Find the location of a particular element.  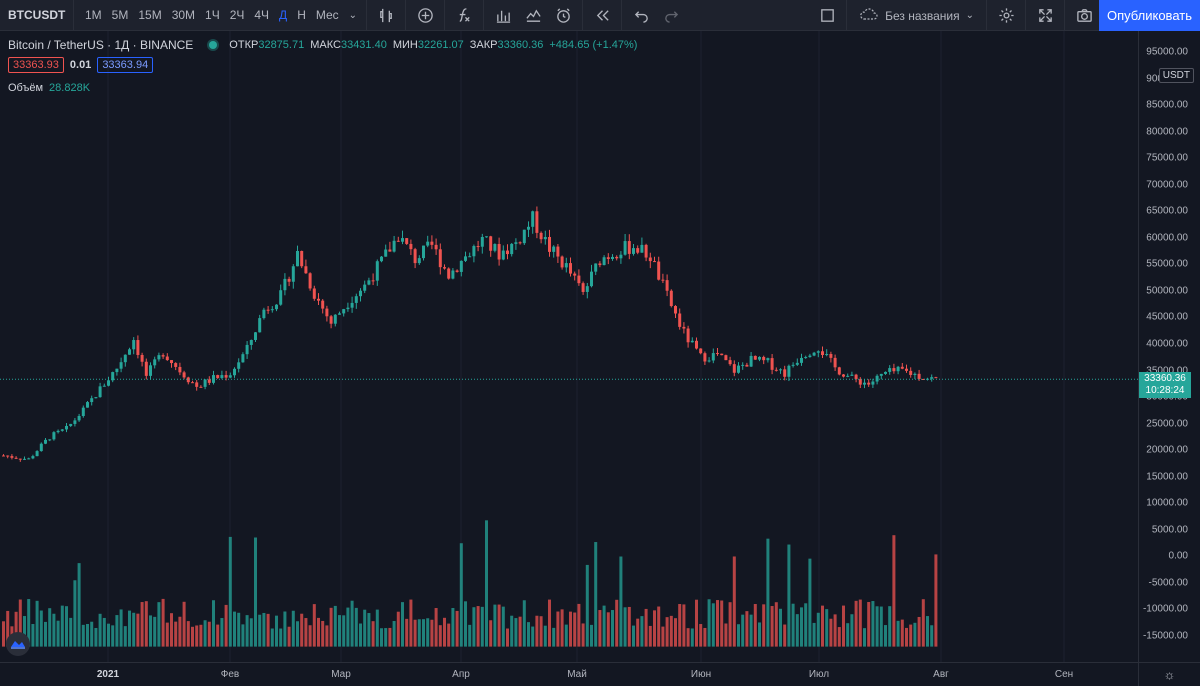

timeframe-option: Мес is located at coordinates (327, 14).